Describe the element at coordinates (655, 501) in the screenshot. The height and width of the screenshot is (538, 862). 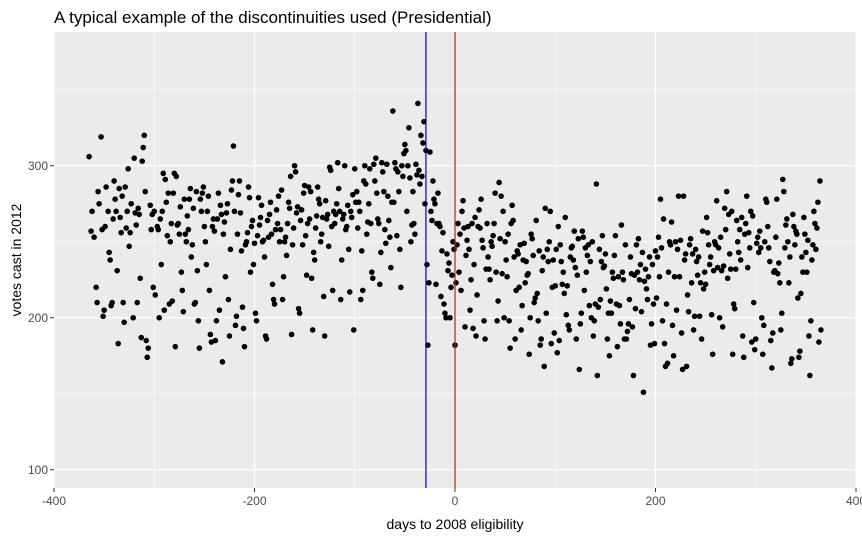
I see `x-tick-label: 200` at that location.